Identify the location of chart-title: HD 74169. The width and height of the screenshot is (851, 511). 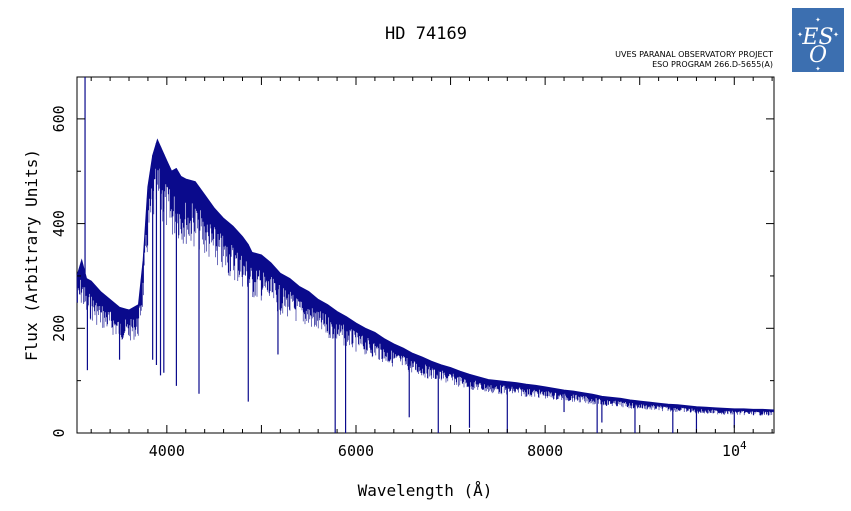
(426, 34).